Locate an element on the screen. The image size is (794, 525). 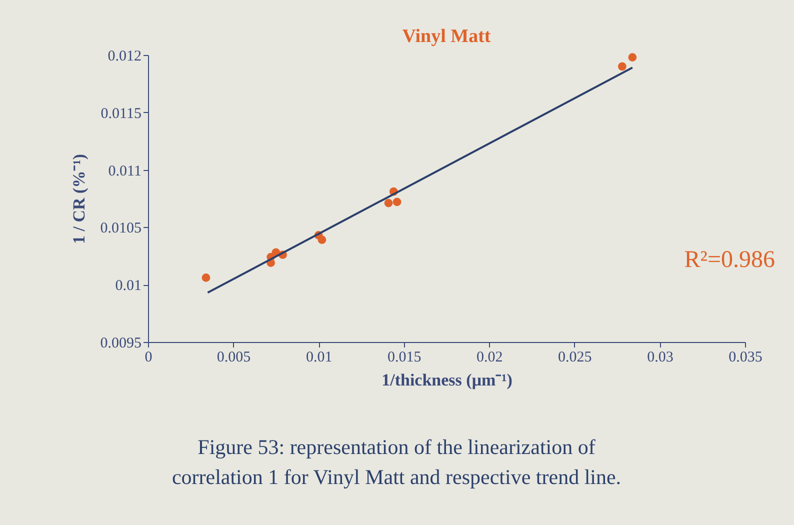
chart-title: Vinyl Matt is located at coordinates (447, 36).